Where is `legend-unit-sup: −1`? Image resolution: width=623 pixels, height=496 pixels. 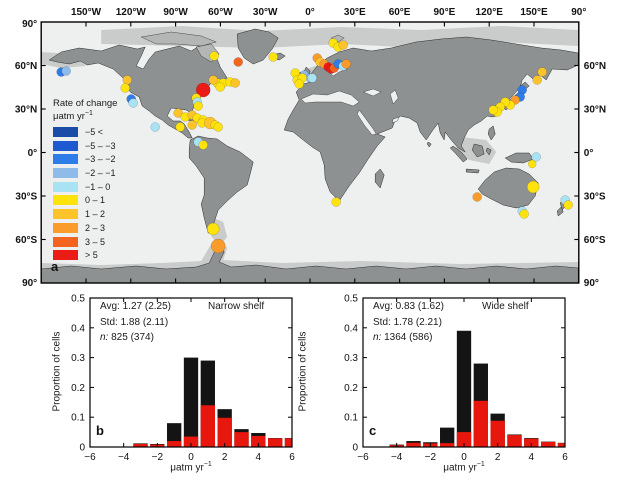
legend-unit-sup: −1 is located at coordinates (88, 113).